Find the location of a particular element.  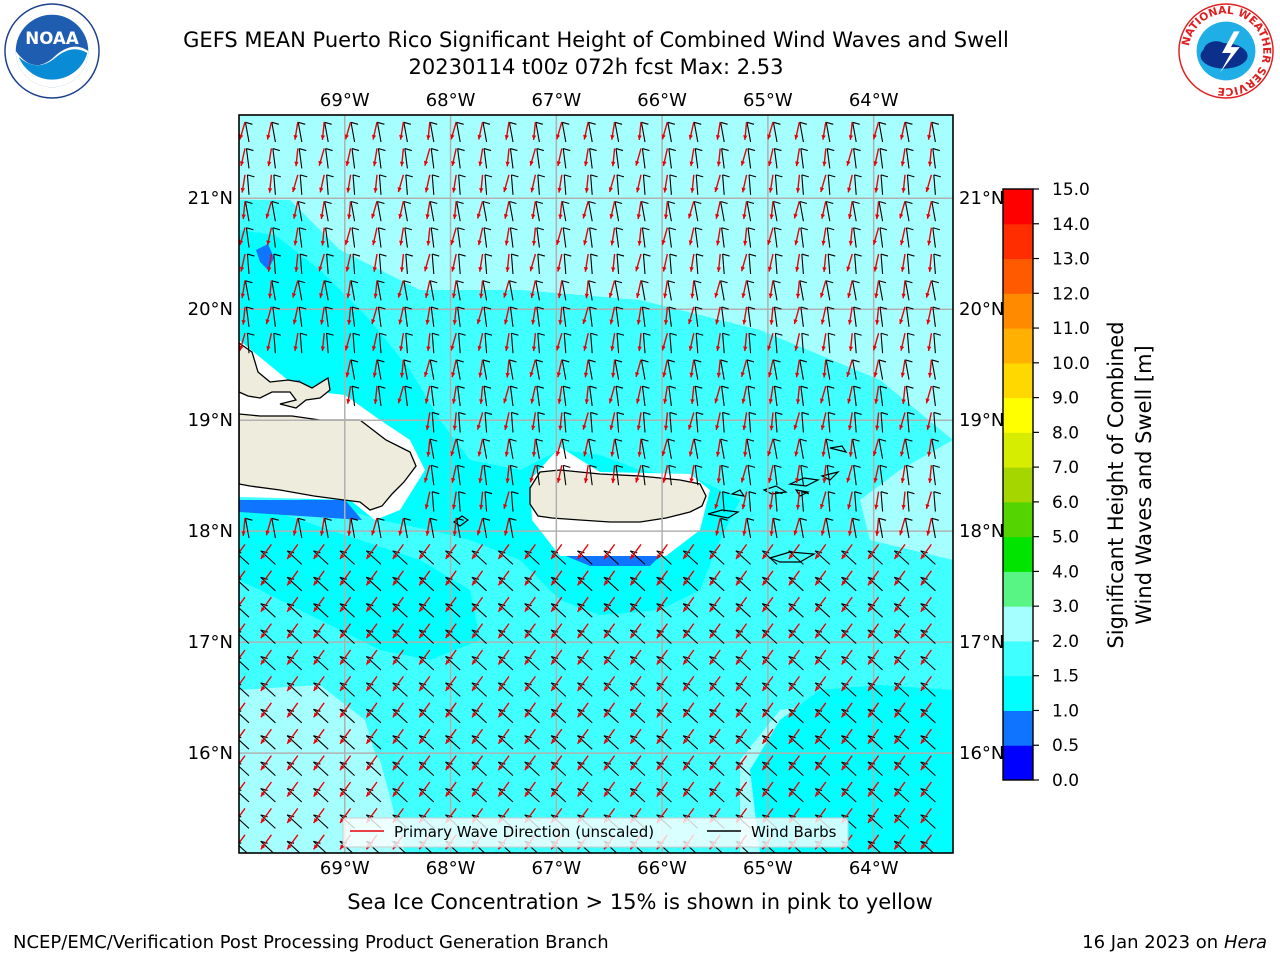

lon-label-bottom: 67°W is located at coordinates (556, 868).